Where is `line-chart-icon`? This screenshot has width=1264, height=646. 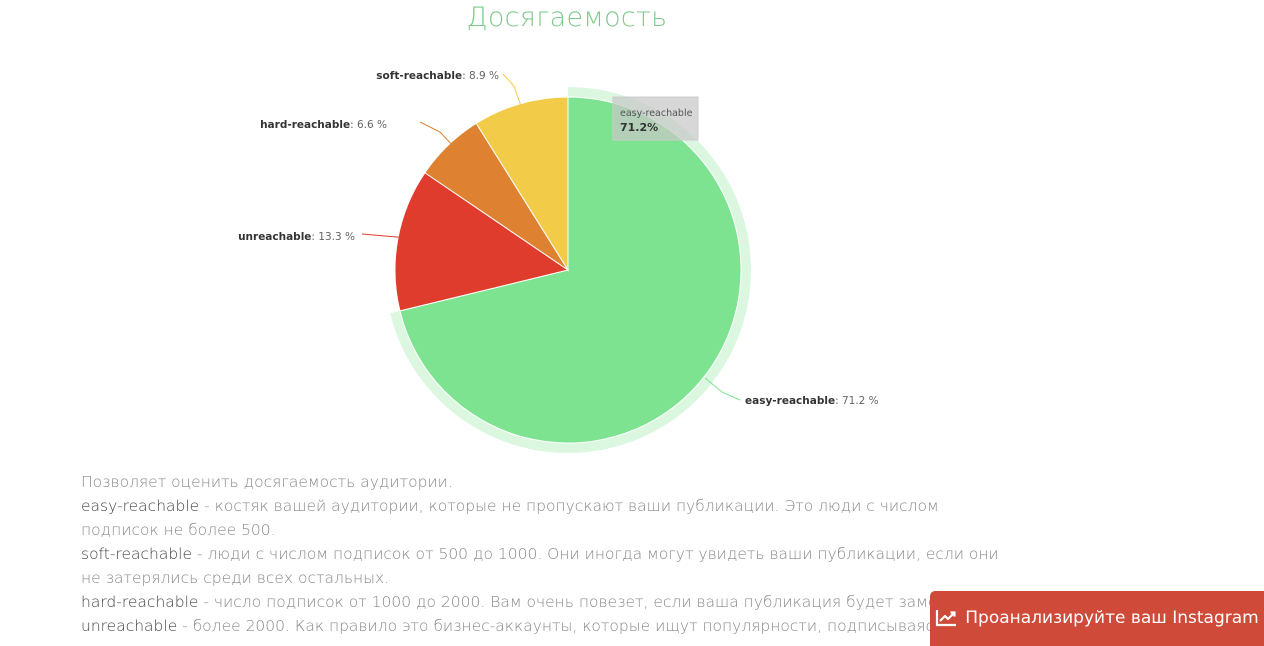 line-chart-icon is located at coordinates (946, 617).